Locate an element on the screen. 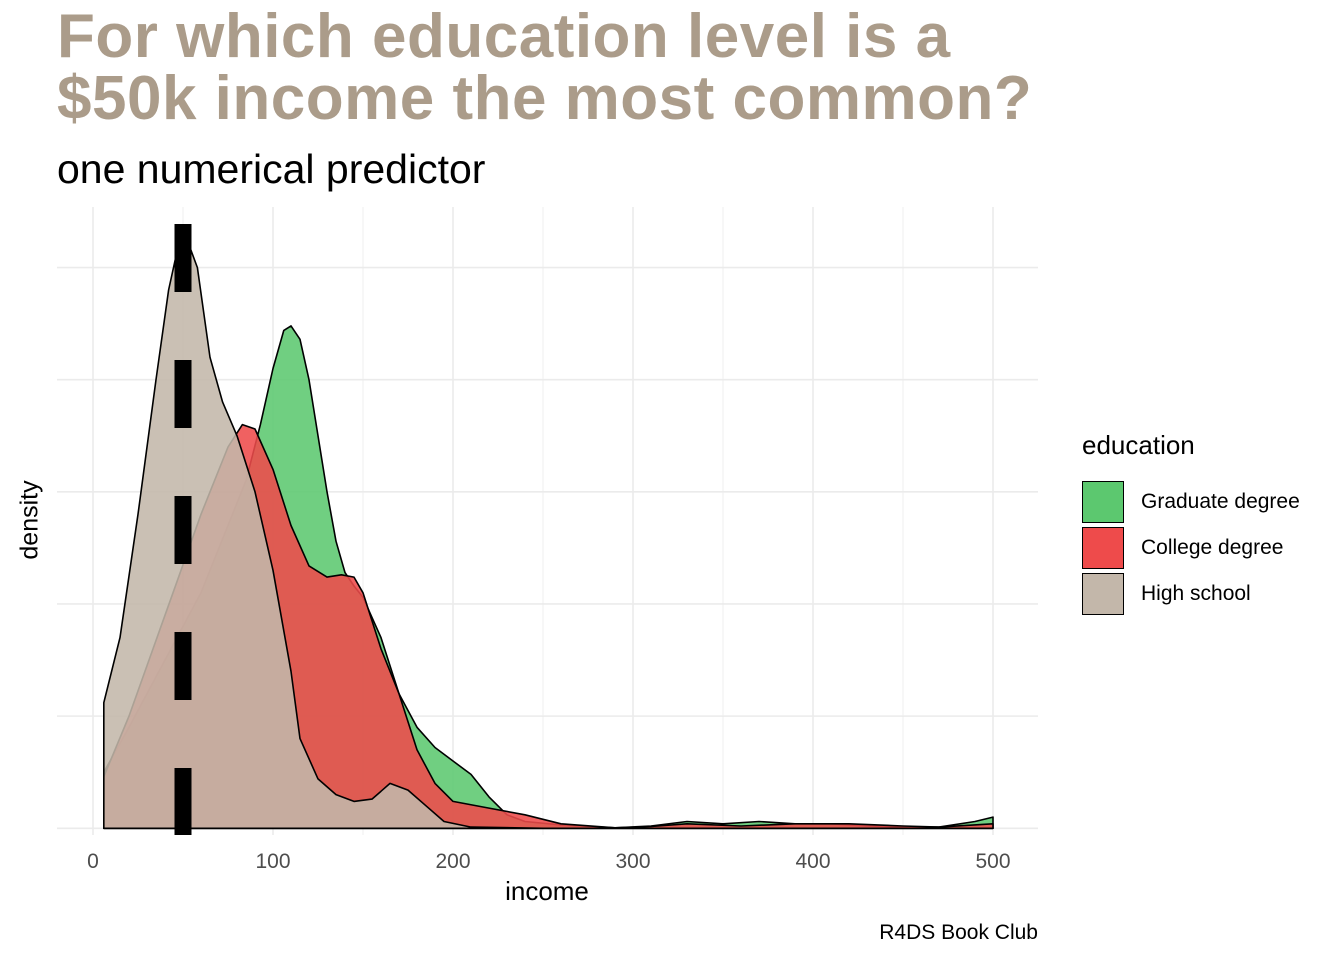 The height and width of the screenshot is (960, 1344). legend-item-high-school: High school is located at coordinates (1191, 594).